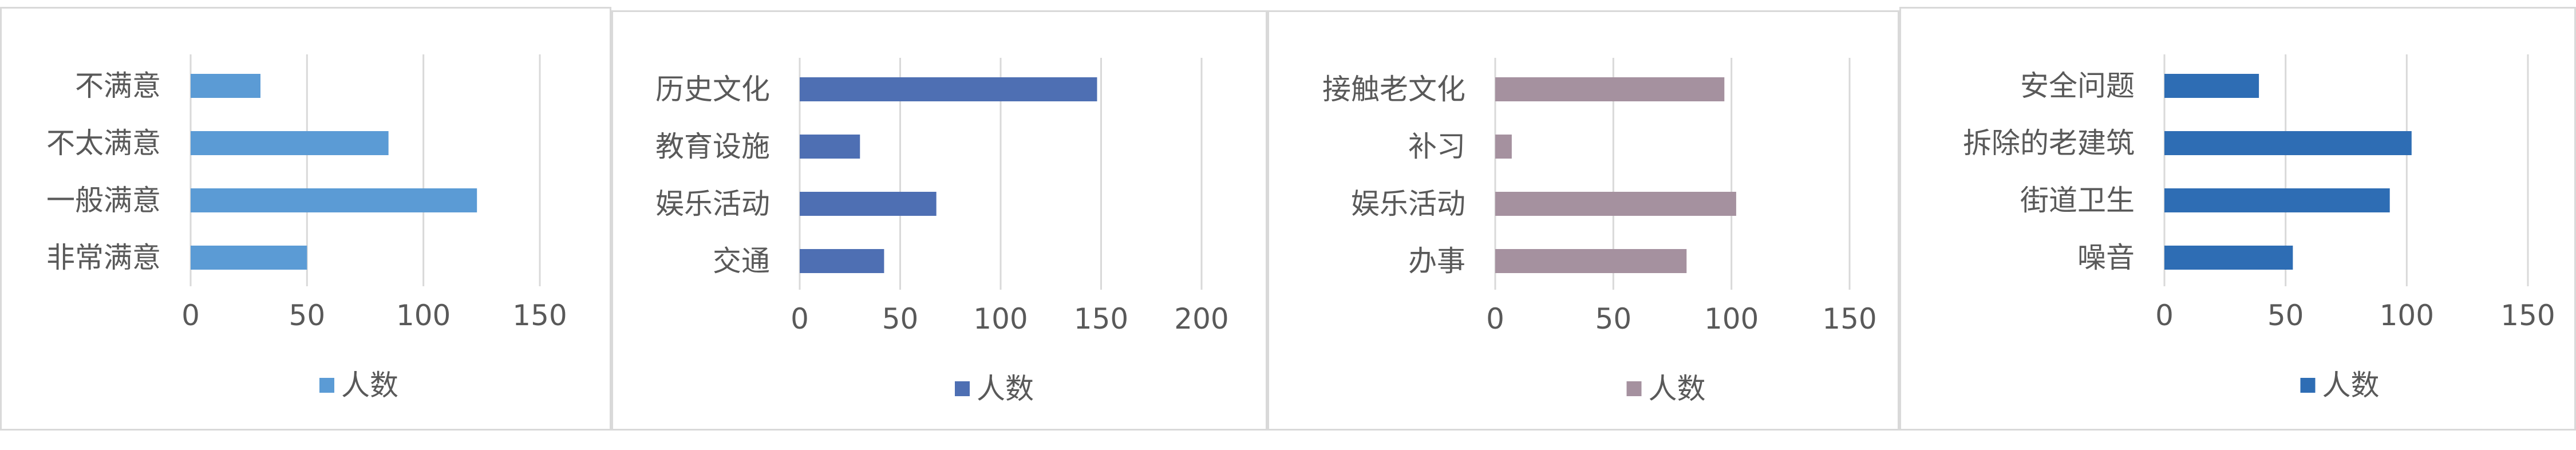  Describe the element at coordinates (1393, 89) in the screenshot. I see `category-label: 接触老文化` at that location.